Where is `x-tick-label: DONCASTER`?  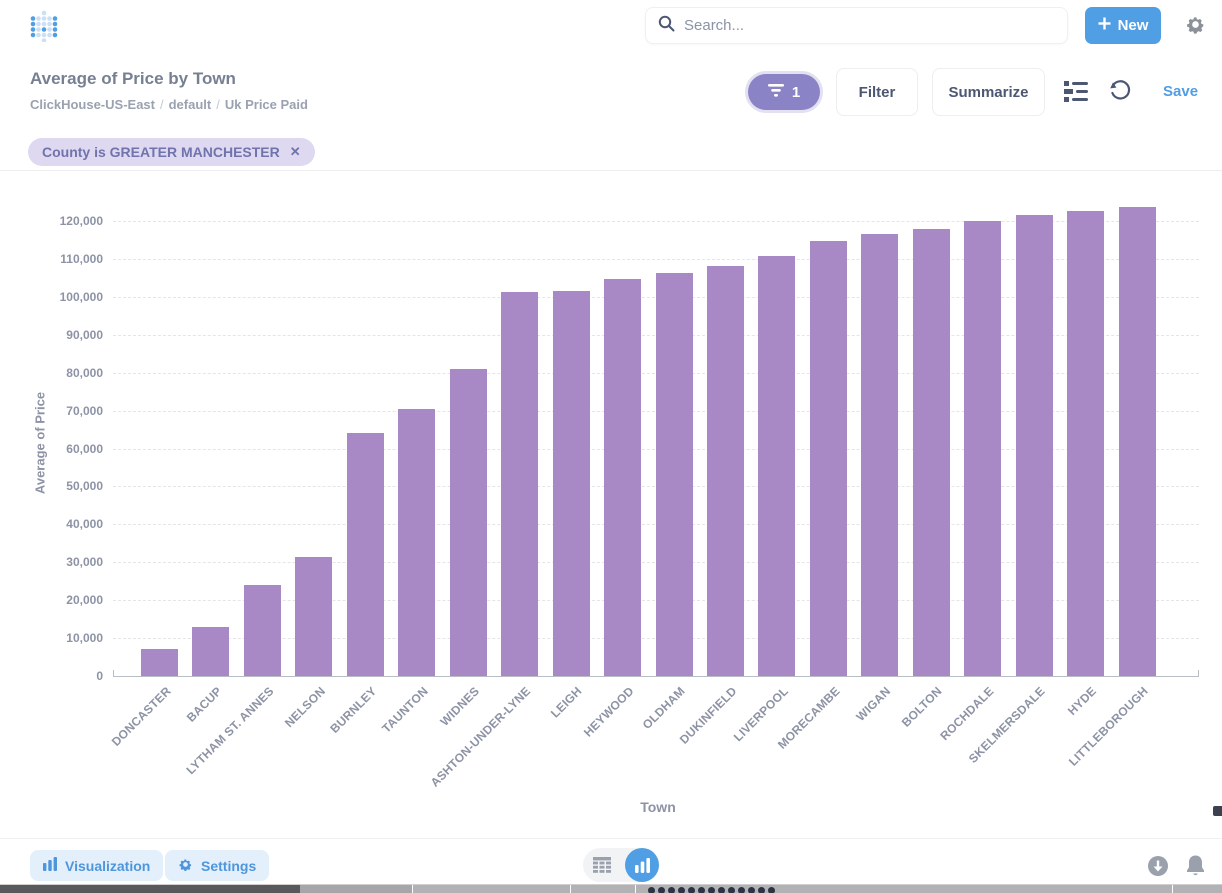 x-tick-label: DONCASTER is located at coordinates (141, 716).